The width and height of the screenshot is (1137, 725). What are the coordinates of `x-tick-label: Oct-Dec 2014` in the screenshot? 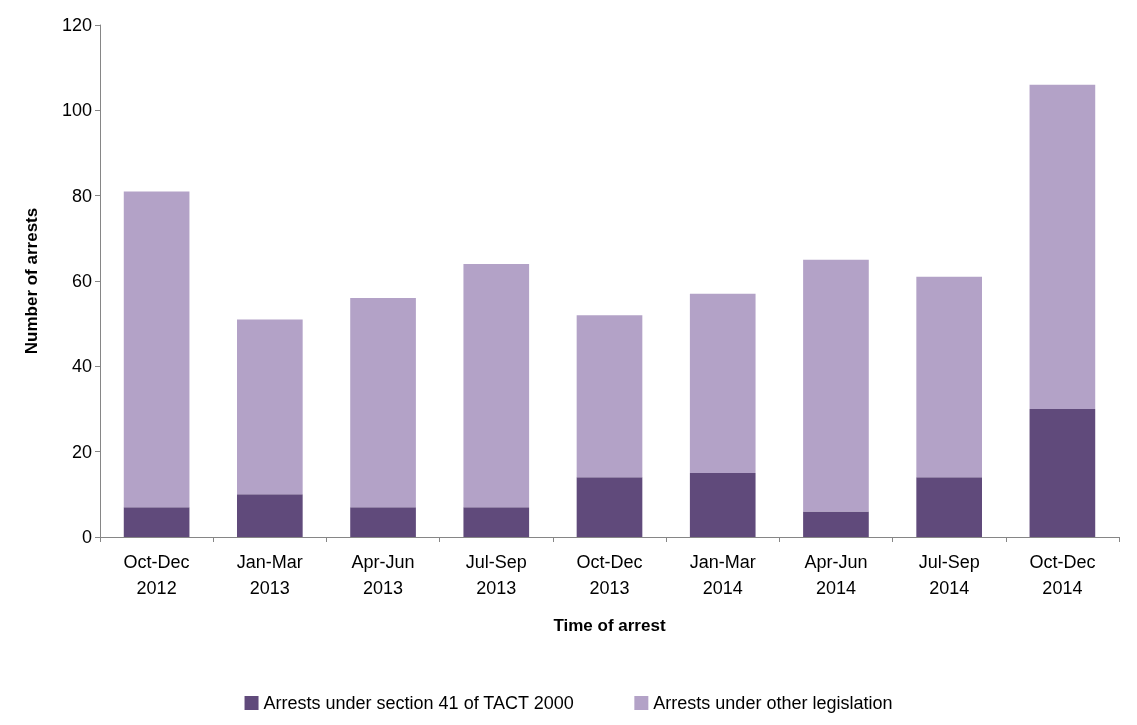 It's located at (1062, 575).